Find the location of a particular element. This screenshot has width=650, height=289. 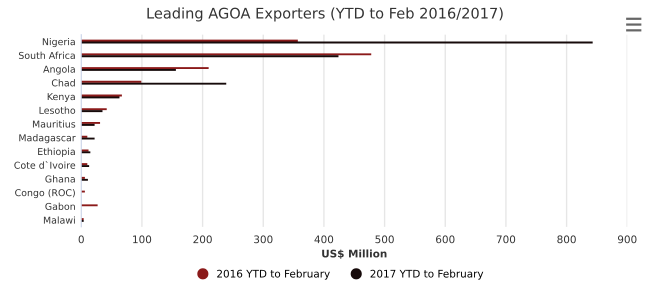

x-tick-label: 500 is located at coordinates (384, 239).